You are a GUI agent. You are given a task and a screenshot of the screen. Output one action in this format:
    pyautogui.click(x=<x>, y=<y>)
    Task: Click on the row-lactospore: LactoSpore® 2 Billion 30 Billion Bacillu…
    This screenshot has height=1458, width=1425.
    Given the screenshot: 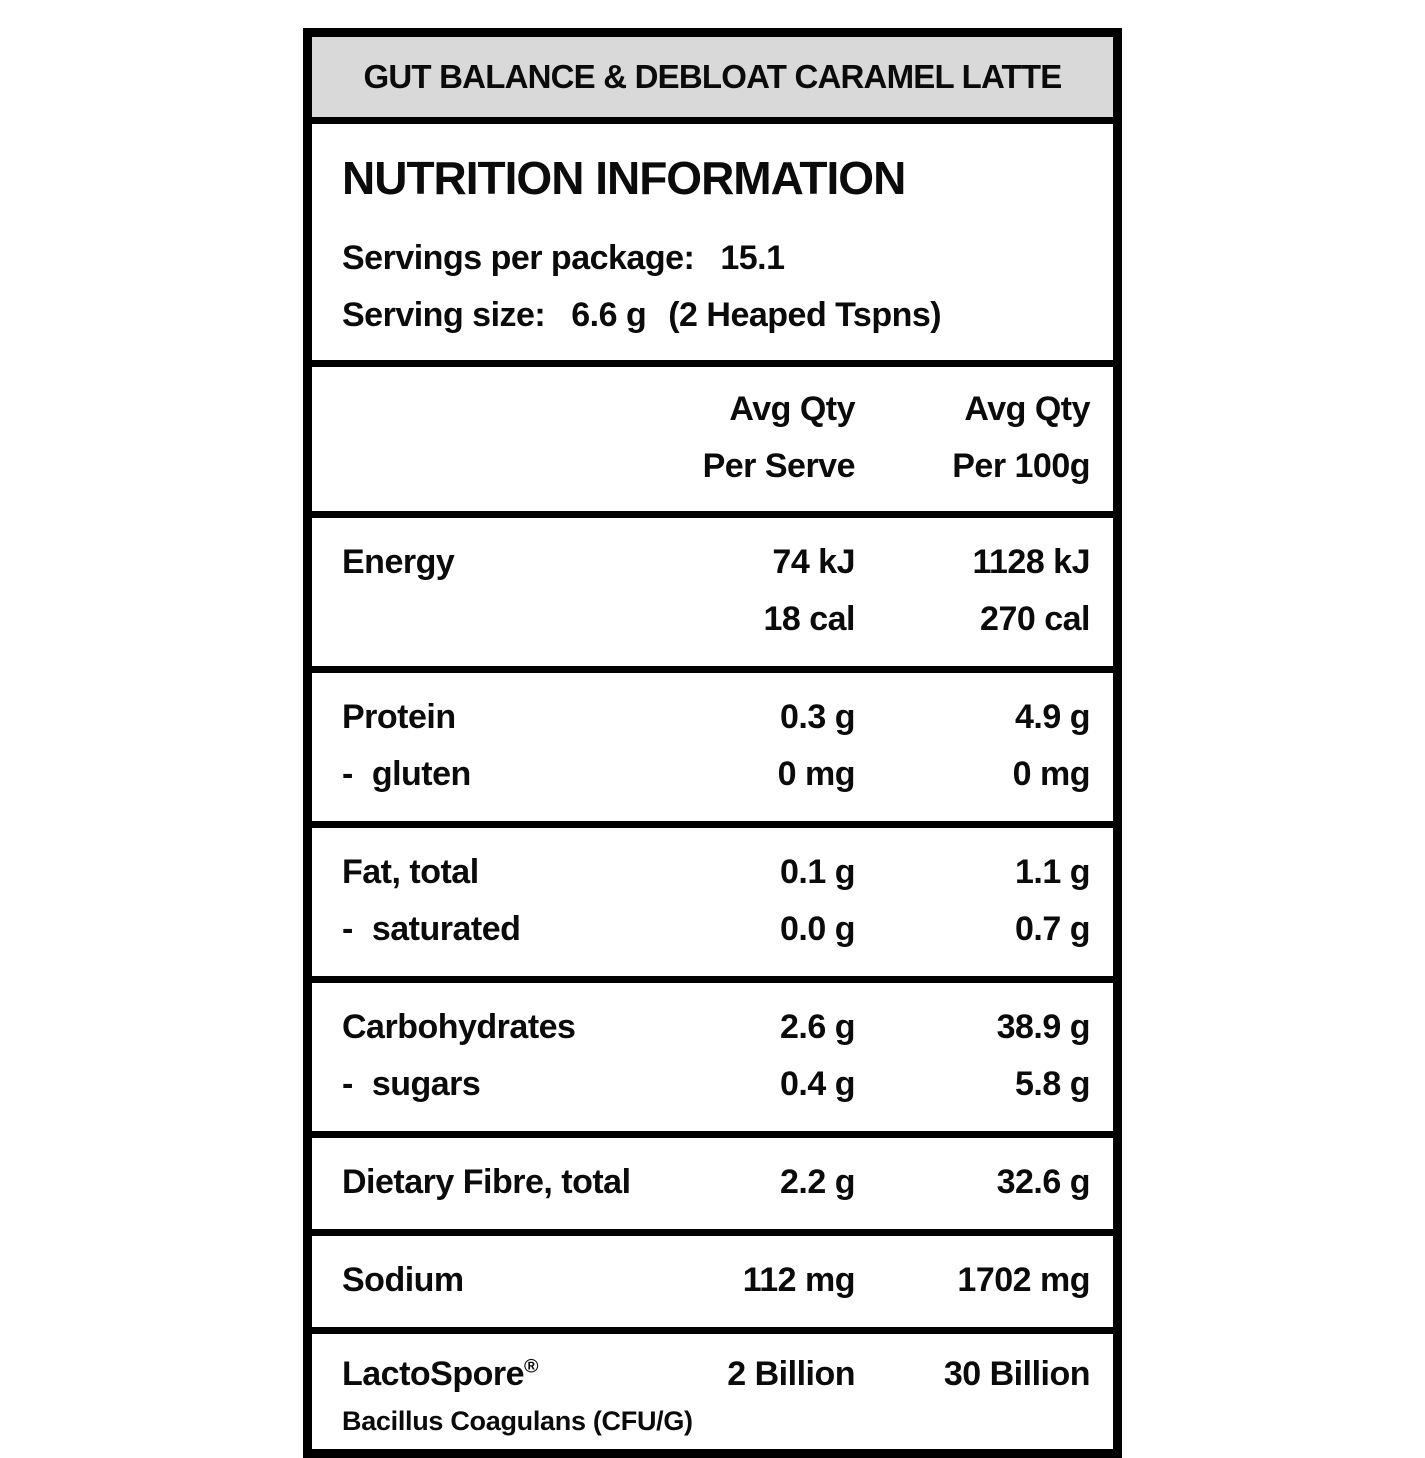 What is the action you would take?
    pyautogui.click(x=712, y=1388)
    